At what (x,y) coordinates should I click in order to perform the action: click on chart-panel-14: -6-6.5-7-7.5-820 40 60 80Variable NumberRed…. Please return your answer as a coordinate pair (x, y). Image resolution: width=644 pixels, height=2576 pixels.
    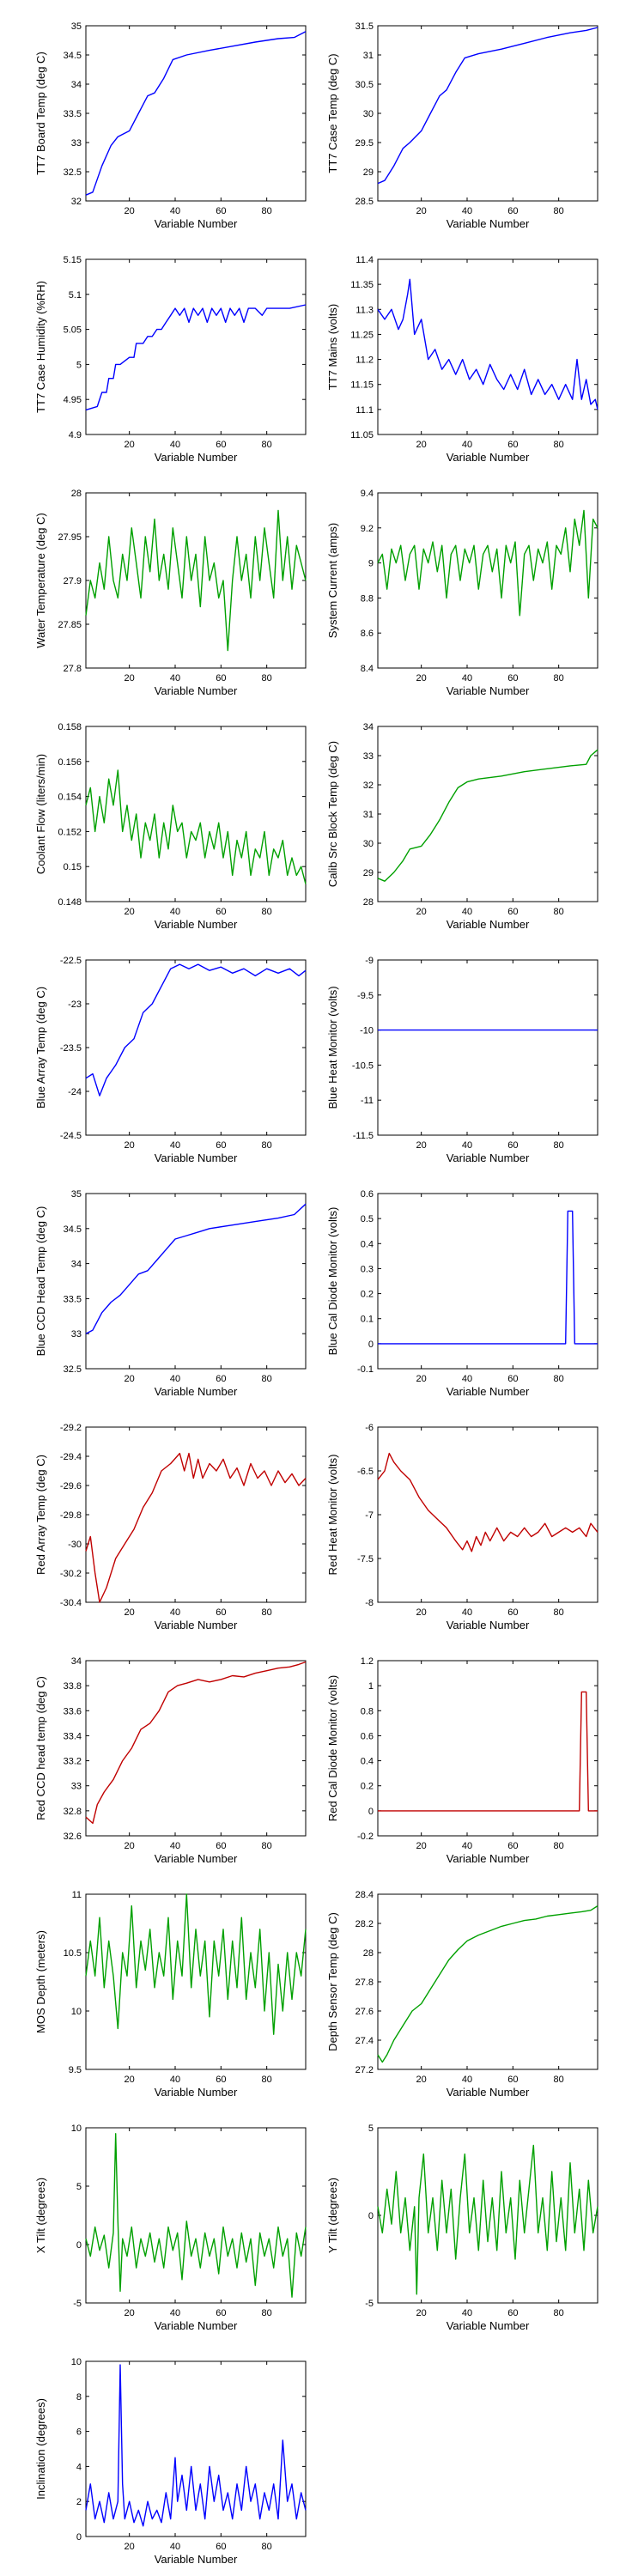
    Looking at the image, I should click on (462, 1527).